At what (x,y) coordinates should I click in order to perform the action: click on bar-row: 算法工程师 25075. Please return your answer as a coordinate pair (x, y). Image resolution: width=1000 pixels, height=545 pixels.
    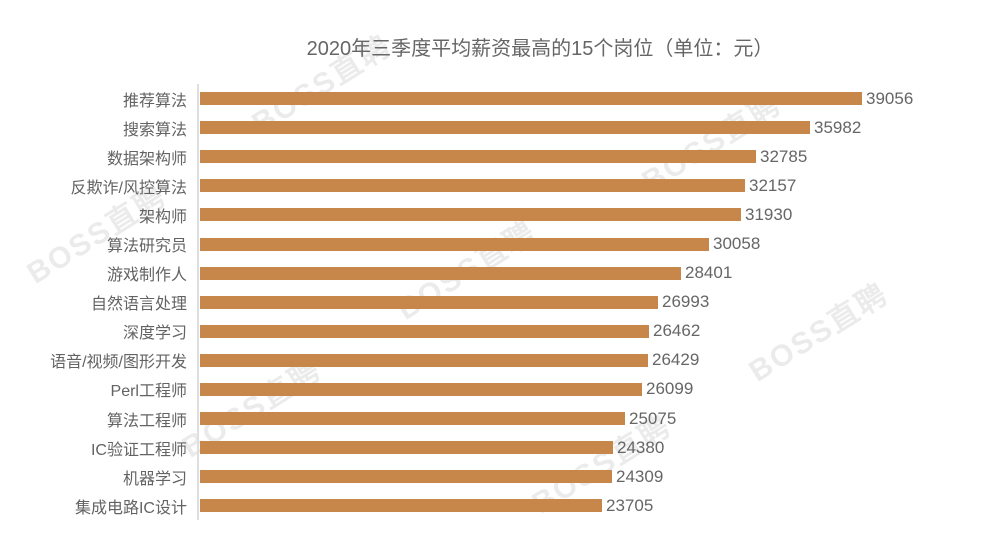
    Looking at the image, I should click on (500, 419).